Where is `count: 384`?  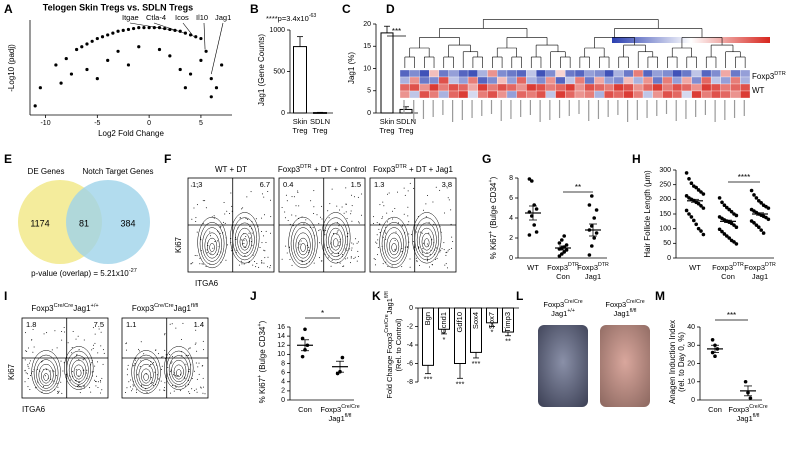
count: 384 is located at coordinates (127, 223).